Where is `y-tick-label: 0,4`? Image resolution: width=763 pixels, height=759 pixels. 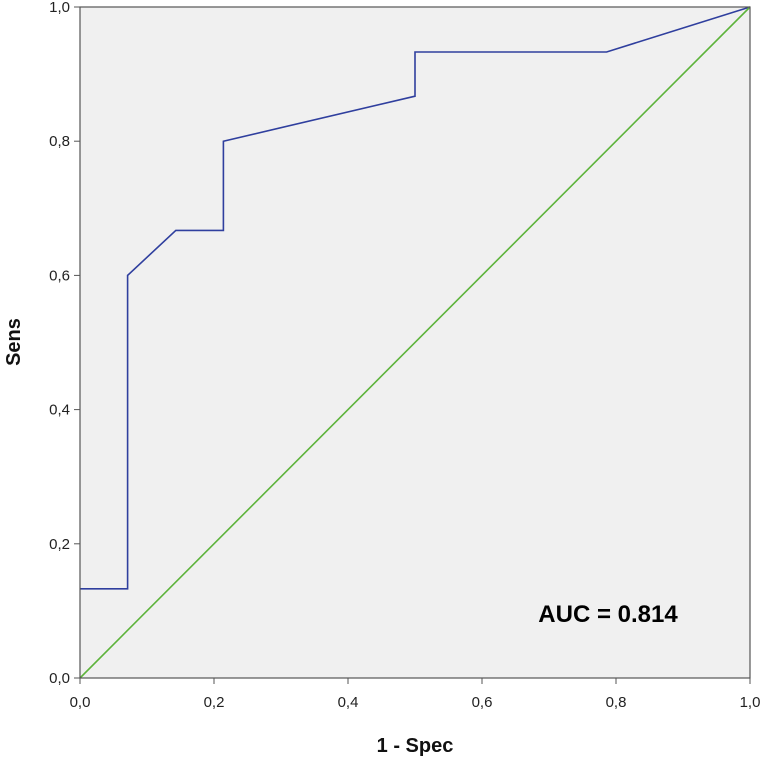 y-tick-label: 0,4 is located at coordinates (59, 410).